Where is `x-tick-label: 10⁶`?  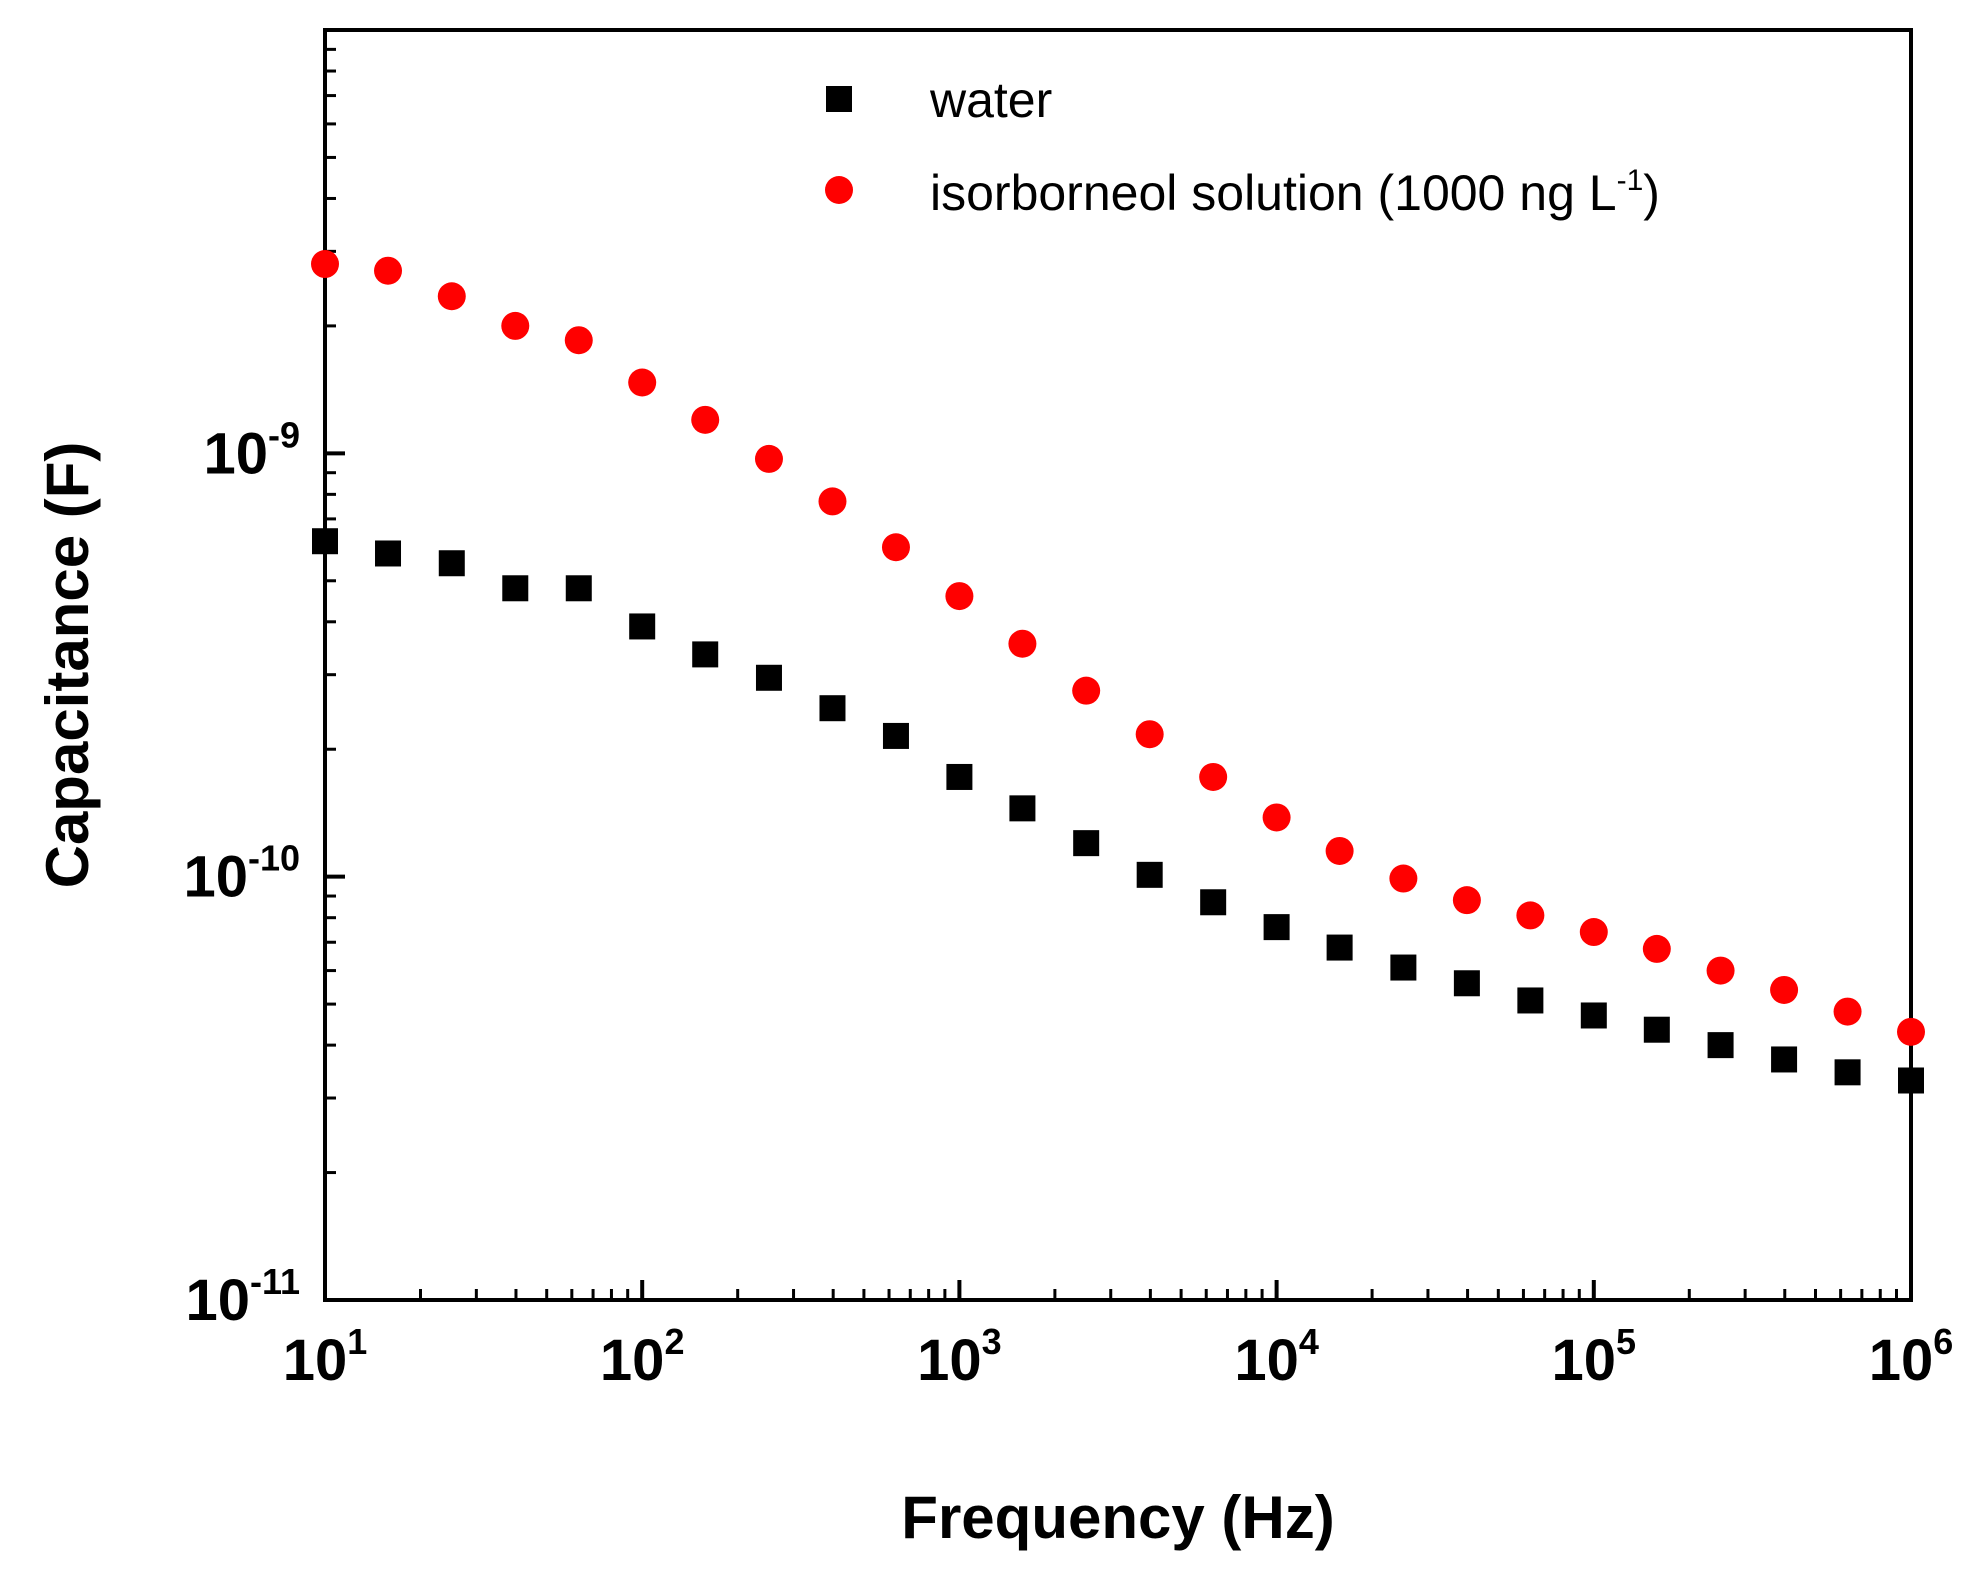
x-tick-label: 10⁶ is located at coordinates (1911, 1357).